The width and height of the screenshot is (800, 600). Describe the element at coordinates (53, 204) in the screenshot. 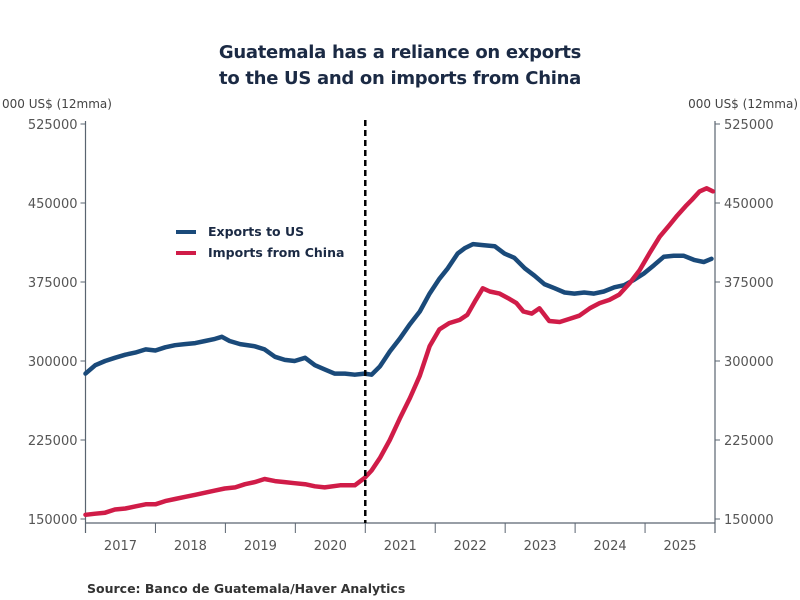

I see `y-tick-label-left: 450000` at that location.